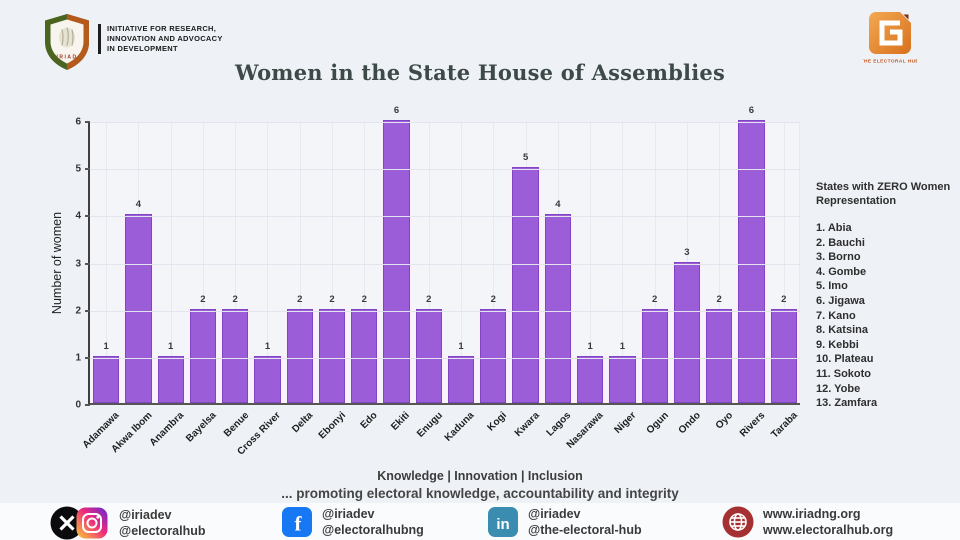 The width and height of the screenshot is (960, 540). Describe the element at coordinates (497, 422) in the screenshot. I see `x-tick-label: Kogi` at that location.